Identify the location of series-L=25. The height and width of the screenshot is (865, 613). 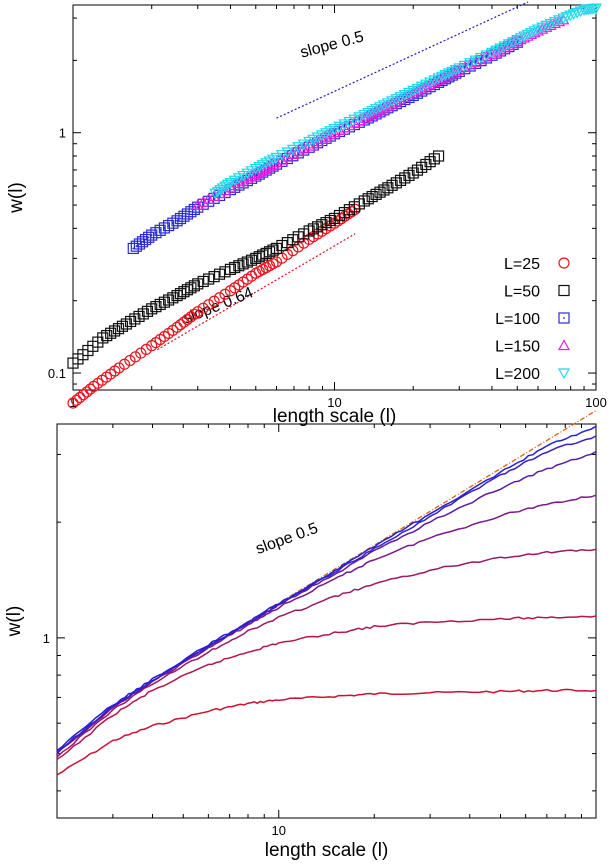
(214, 306).